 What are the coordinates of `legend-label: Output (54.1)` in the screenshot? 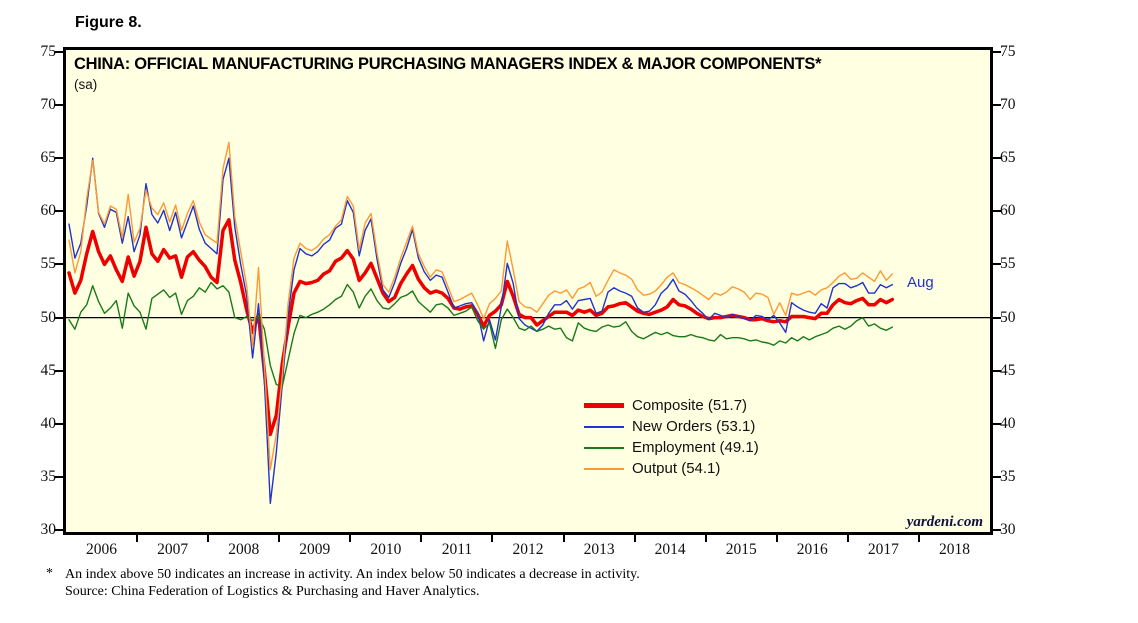 It's located at (676, 468).